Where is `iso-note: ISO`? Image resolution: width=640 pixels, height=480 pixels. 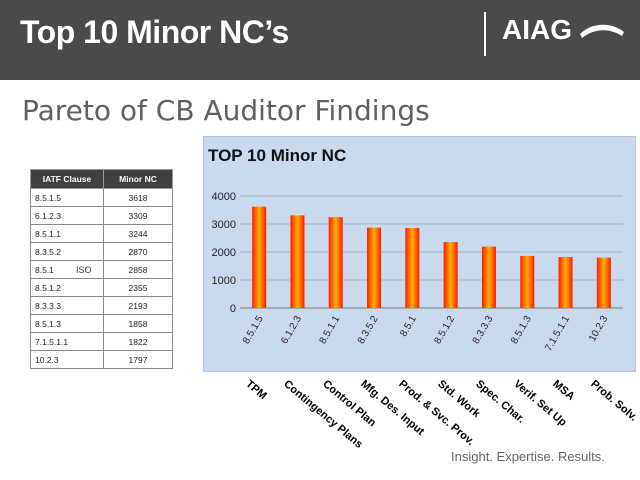
iso-note: ISO is located at coordinates (84, 270).